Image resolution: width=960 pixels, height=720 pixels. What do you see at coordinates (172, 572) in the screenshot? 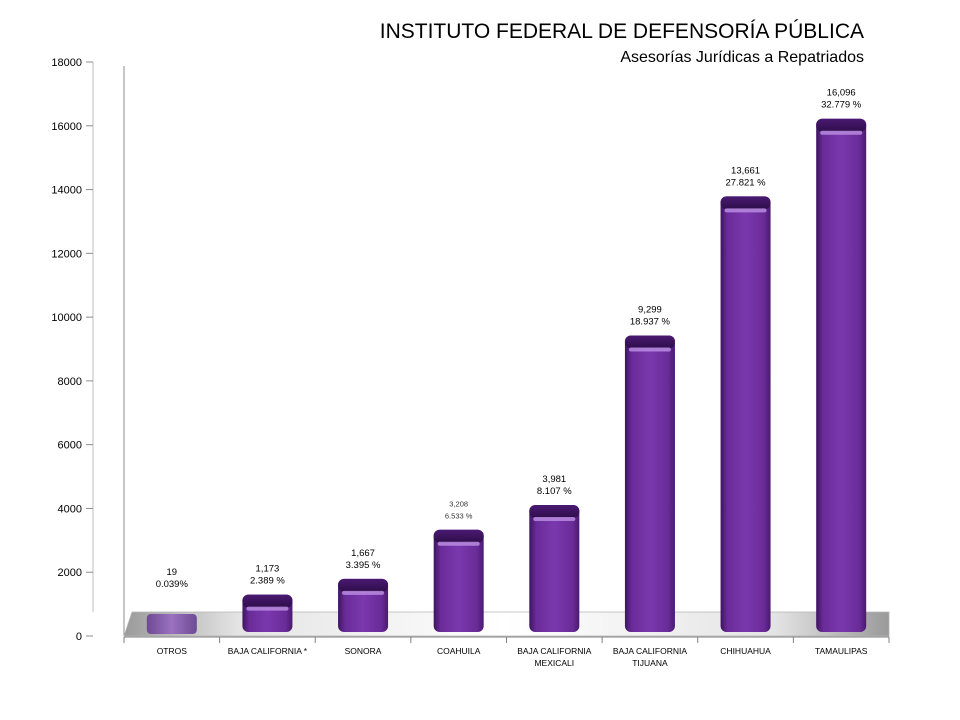
I see `data-label-value: 19` at bounding box center [172, 572].